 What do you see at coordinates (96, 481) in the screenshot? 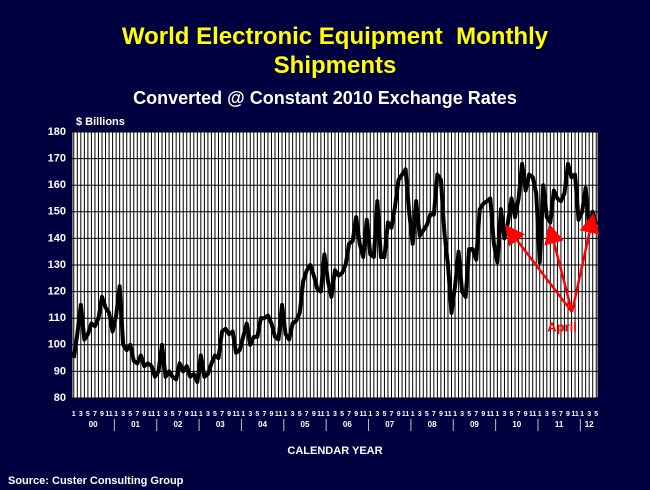
I see `source: Source: Custer Consulting Group` at bounding box center [96, 481].